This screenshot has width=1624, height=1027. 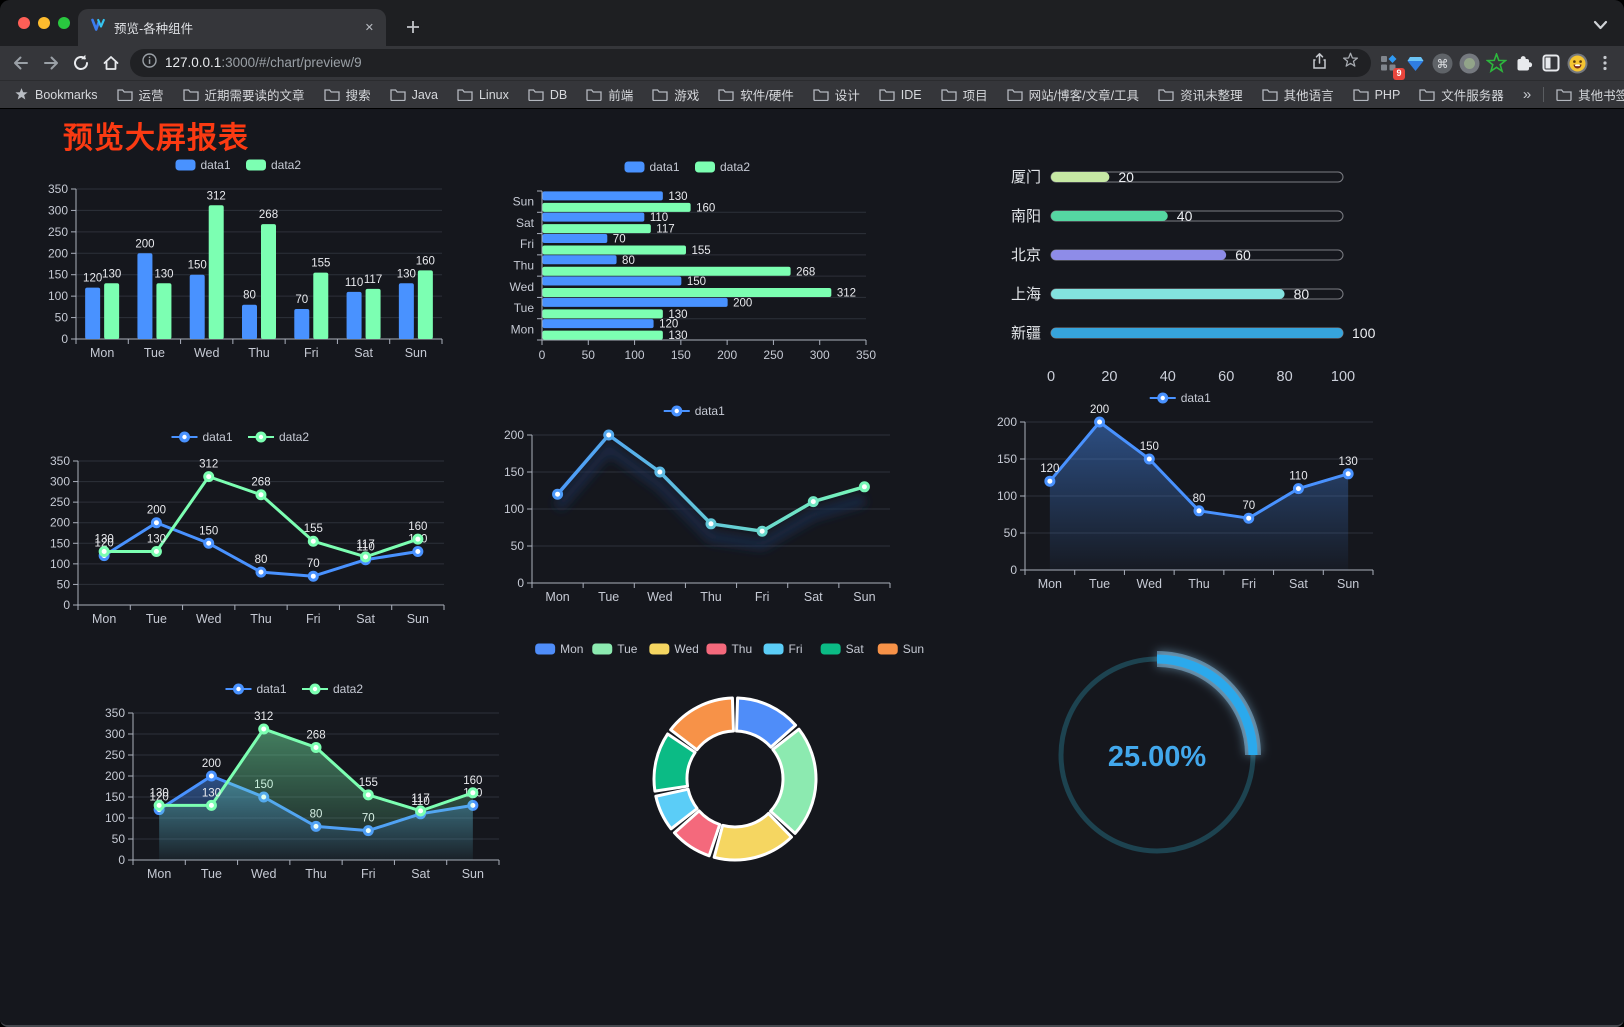 What do you see at coordinates (64, 23) in the screenshot?
I see `maximize-window-button` at bounding box center [64, 23].